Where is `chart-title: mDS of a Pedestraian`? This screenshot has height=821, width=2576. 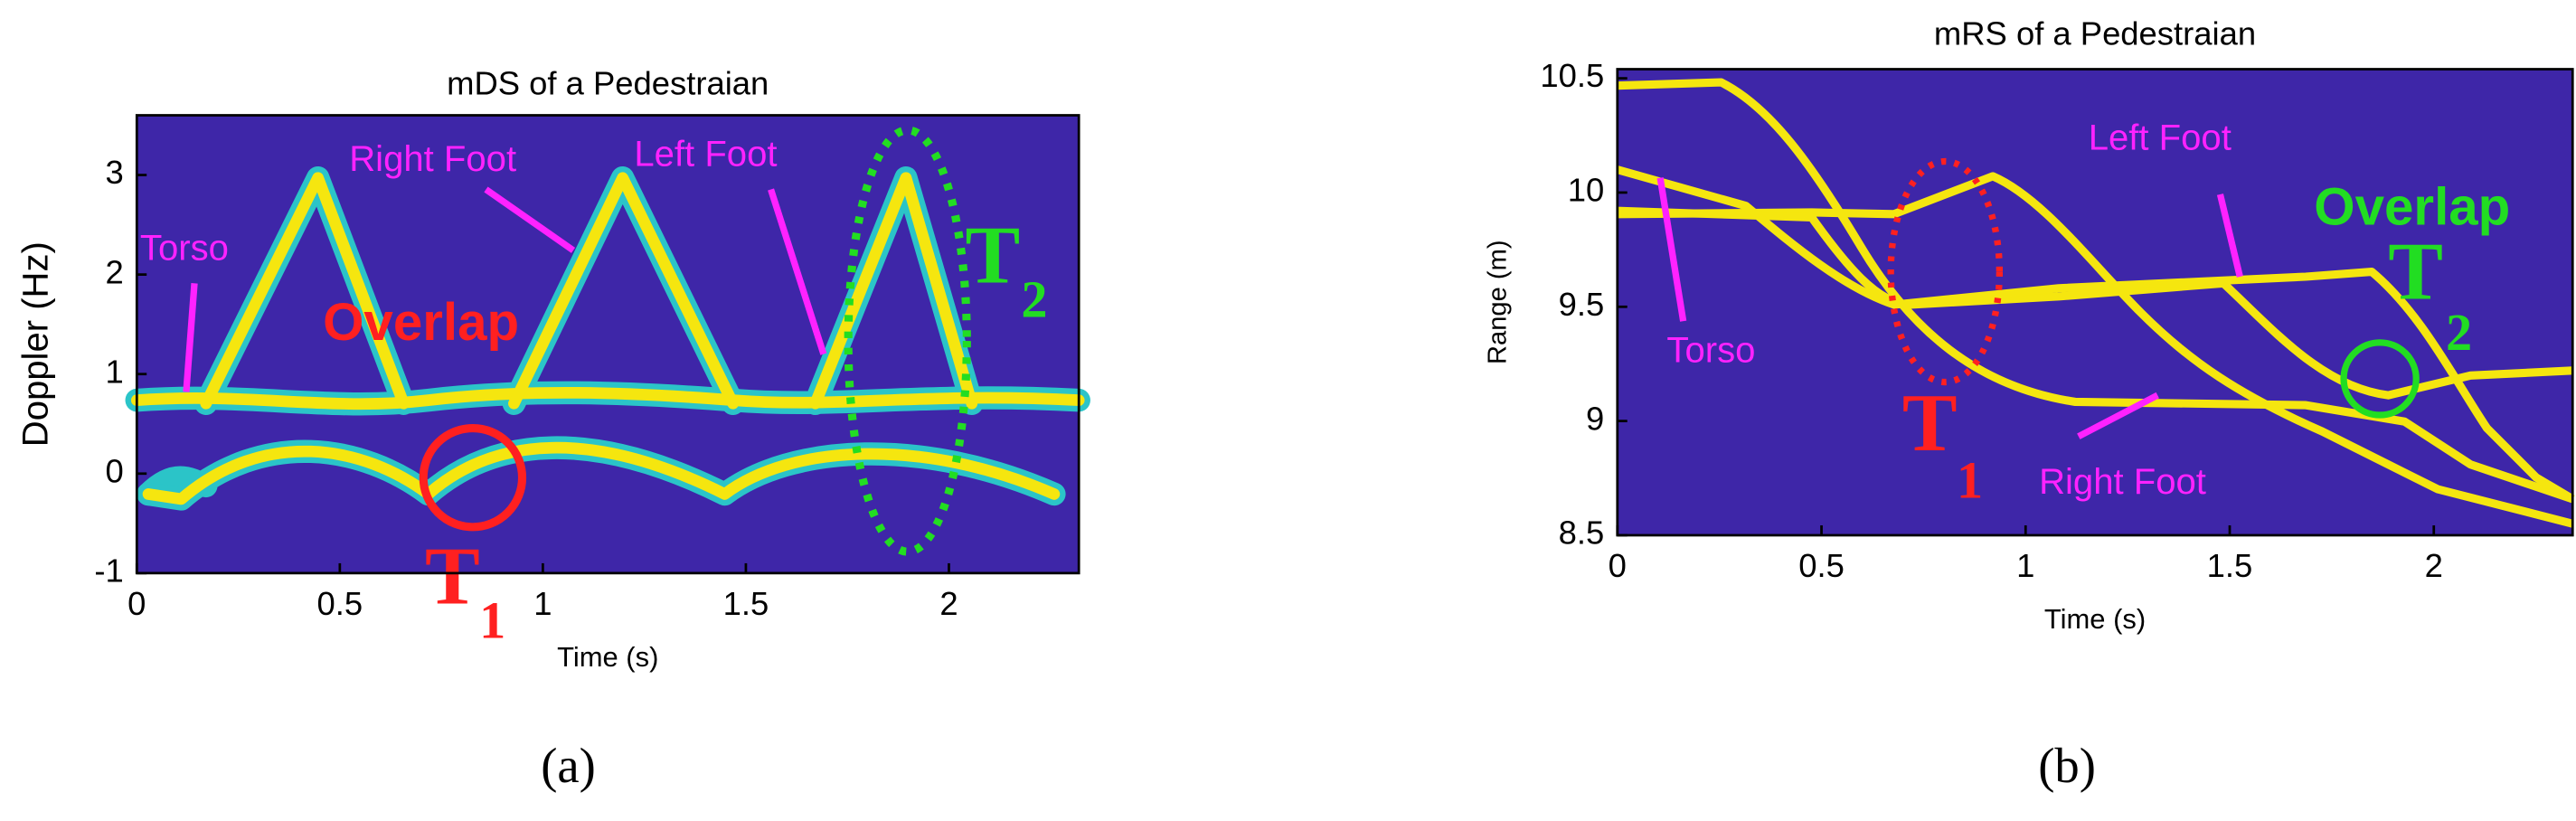 chart-title: mDS of a Pedestraian is located at coordinates (608, 82).